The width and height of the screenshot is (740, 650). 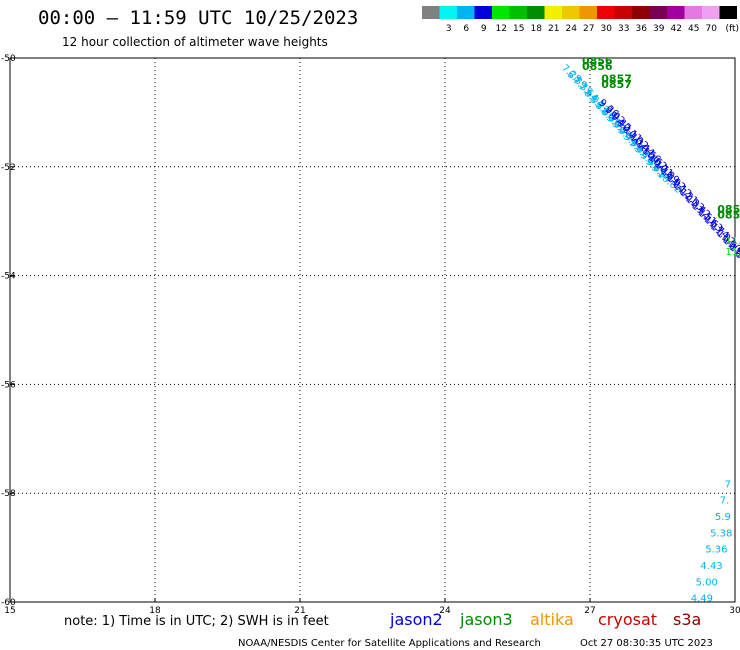 What do you see at coordinates (588, 29) in the screenshot?
I see `colorbar-label: 27` at bounding box center [588, 29].